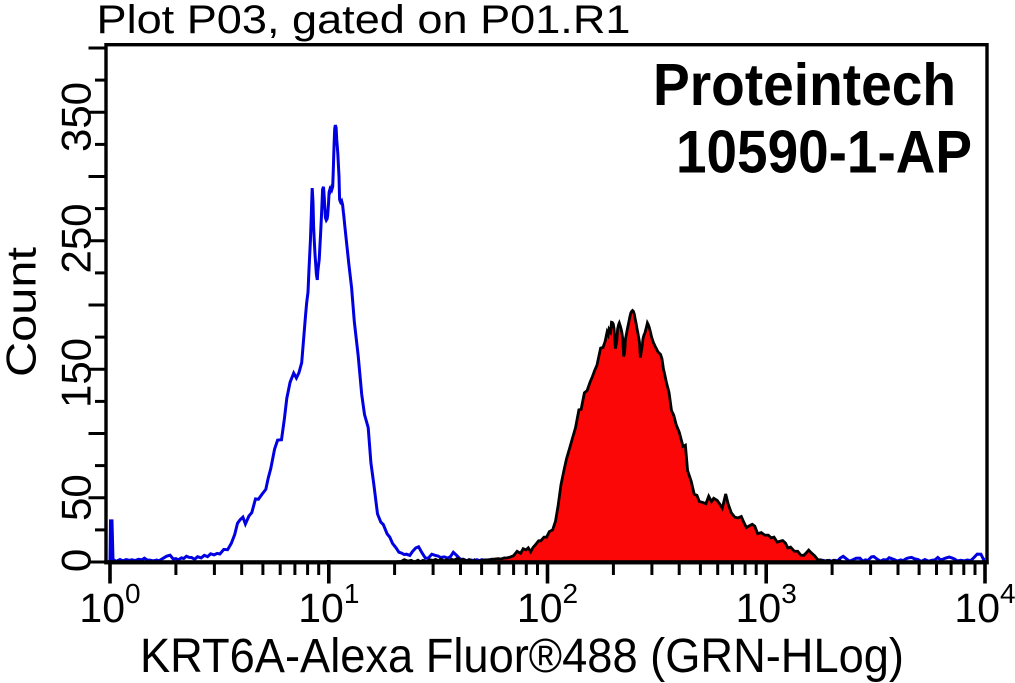 The width and height of the screenshot is (1015, 683). What do you see at coordinates (328, 604) in the screenshot?
I see `svg-text: 101` at bounding box center [328, 604].